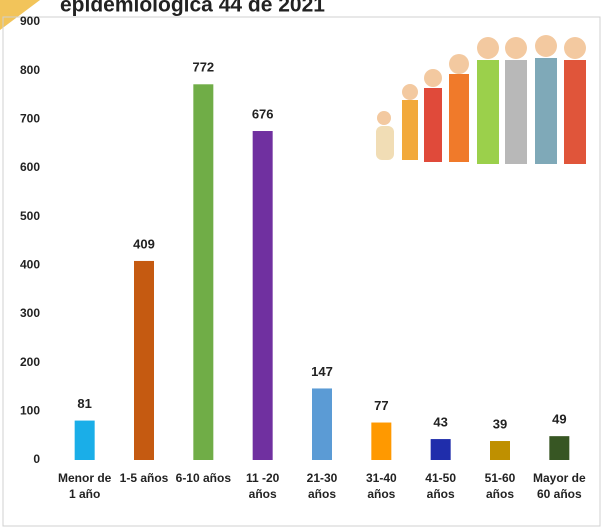 This screenshot has height=532, width=611. I want to click on x-tick-label: 1-5 años, so click(144, 478).